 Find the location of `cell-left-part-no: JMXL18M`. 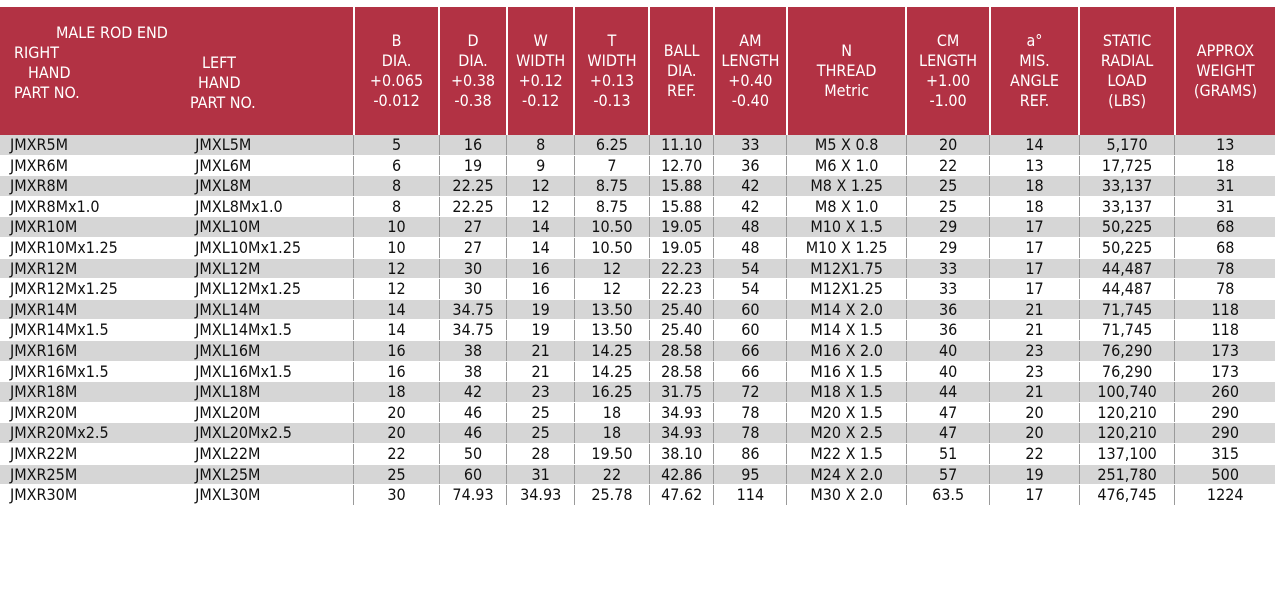

cell-left-part-no: JMXL18M is located at coordinates (268, 392).